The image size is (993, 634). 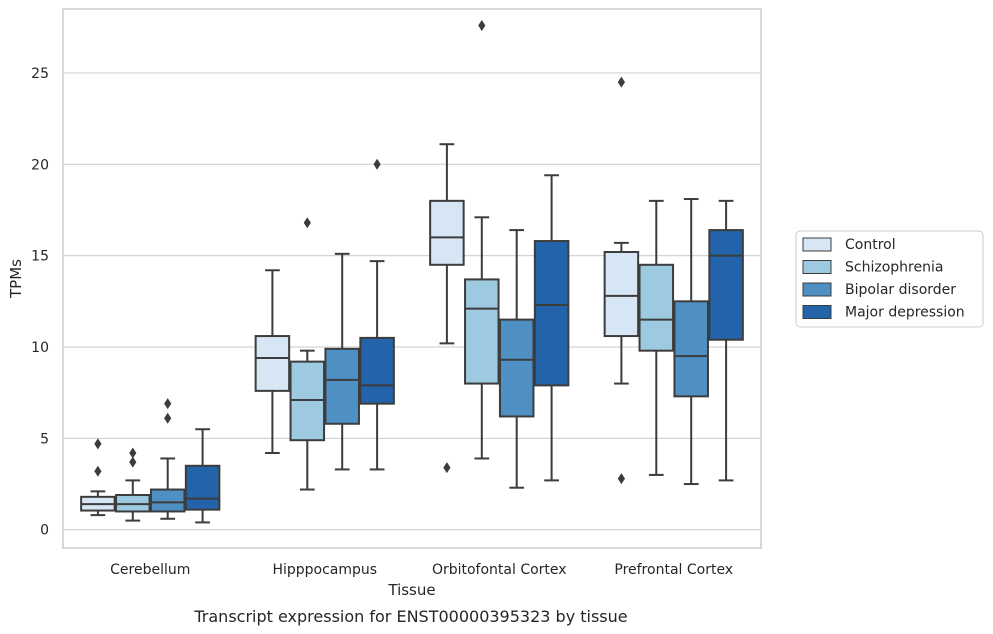 What do you see at coordinates (499, 570) in the screenshot?
I see `x-tick-label: Orbitofontal Cortex` at bounding box center [499, 570].